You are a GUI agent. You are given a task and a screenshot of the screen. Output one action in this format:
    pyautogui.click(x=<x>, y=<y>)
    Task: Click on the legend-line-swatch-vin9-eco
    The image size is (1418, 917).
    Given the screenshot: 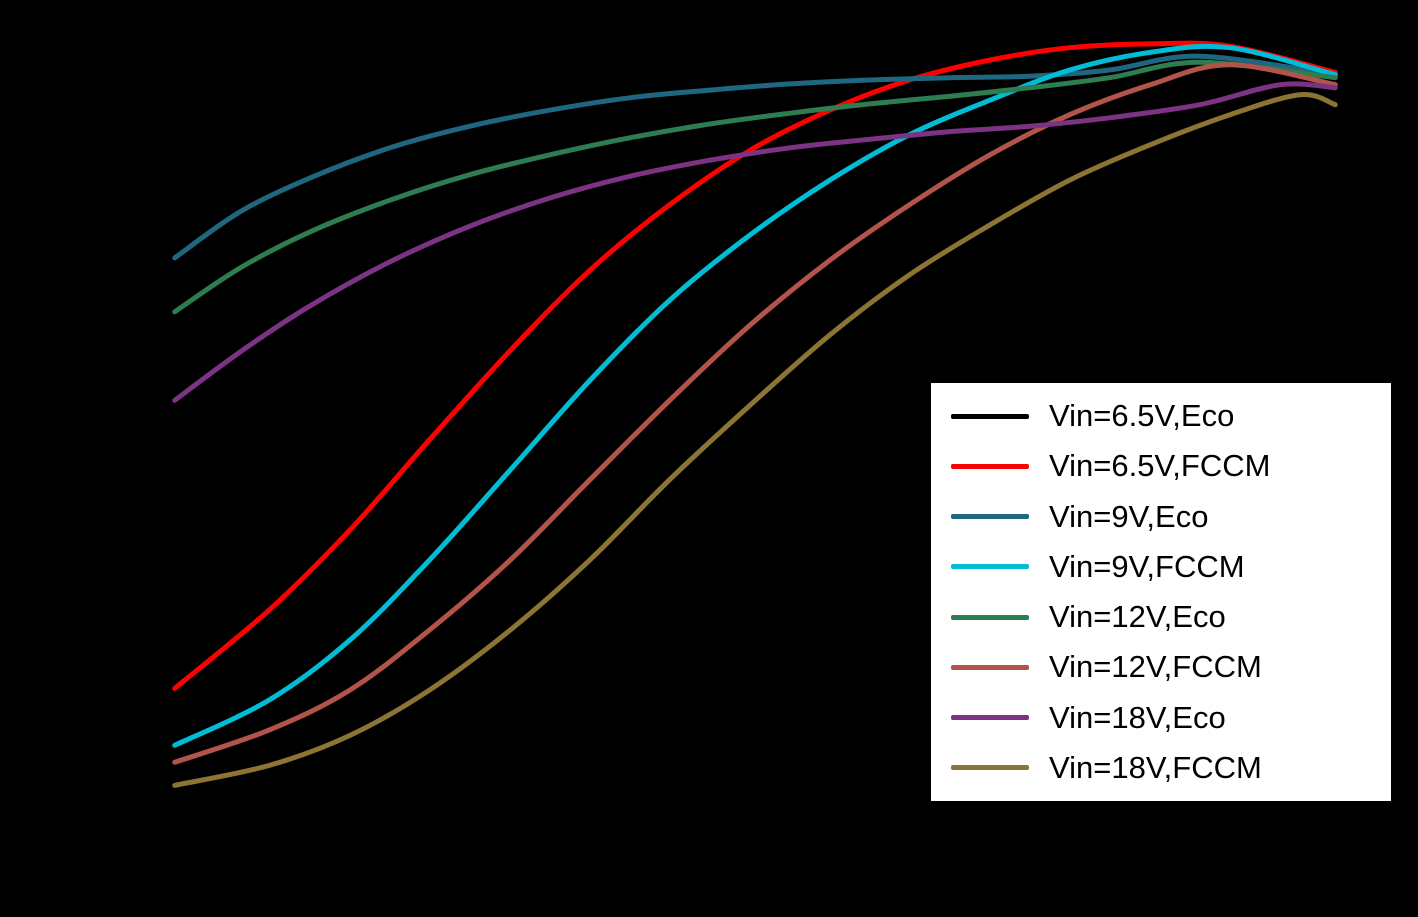 What is the action you would take?
    pyautogui.click(x=990, y=517)
    